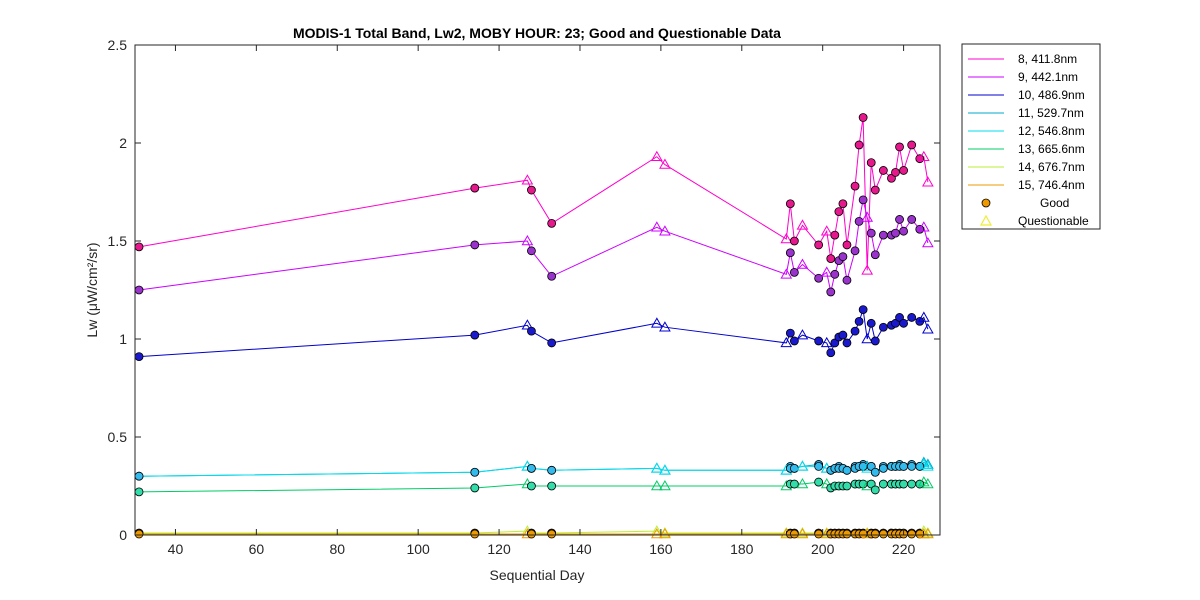 Image resolution: width=1200 pixels, height=600 pixels. Describe the element at coordinates (1054, 203) in the screenshot. I see `legend-good-label: Good` at that location.